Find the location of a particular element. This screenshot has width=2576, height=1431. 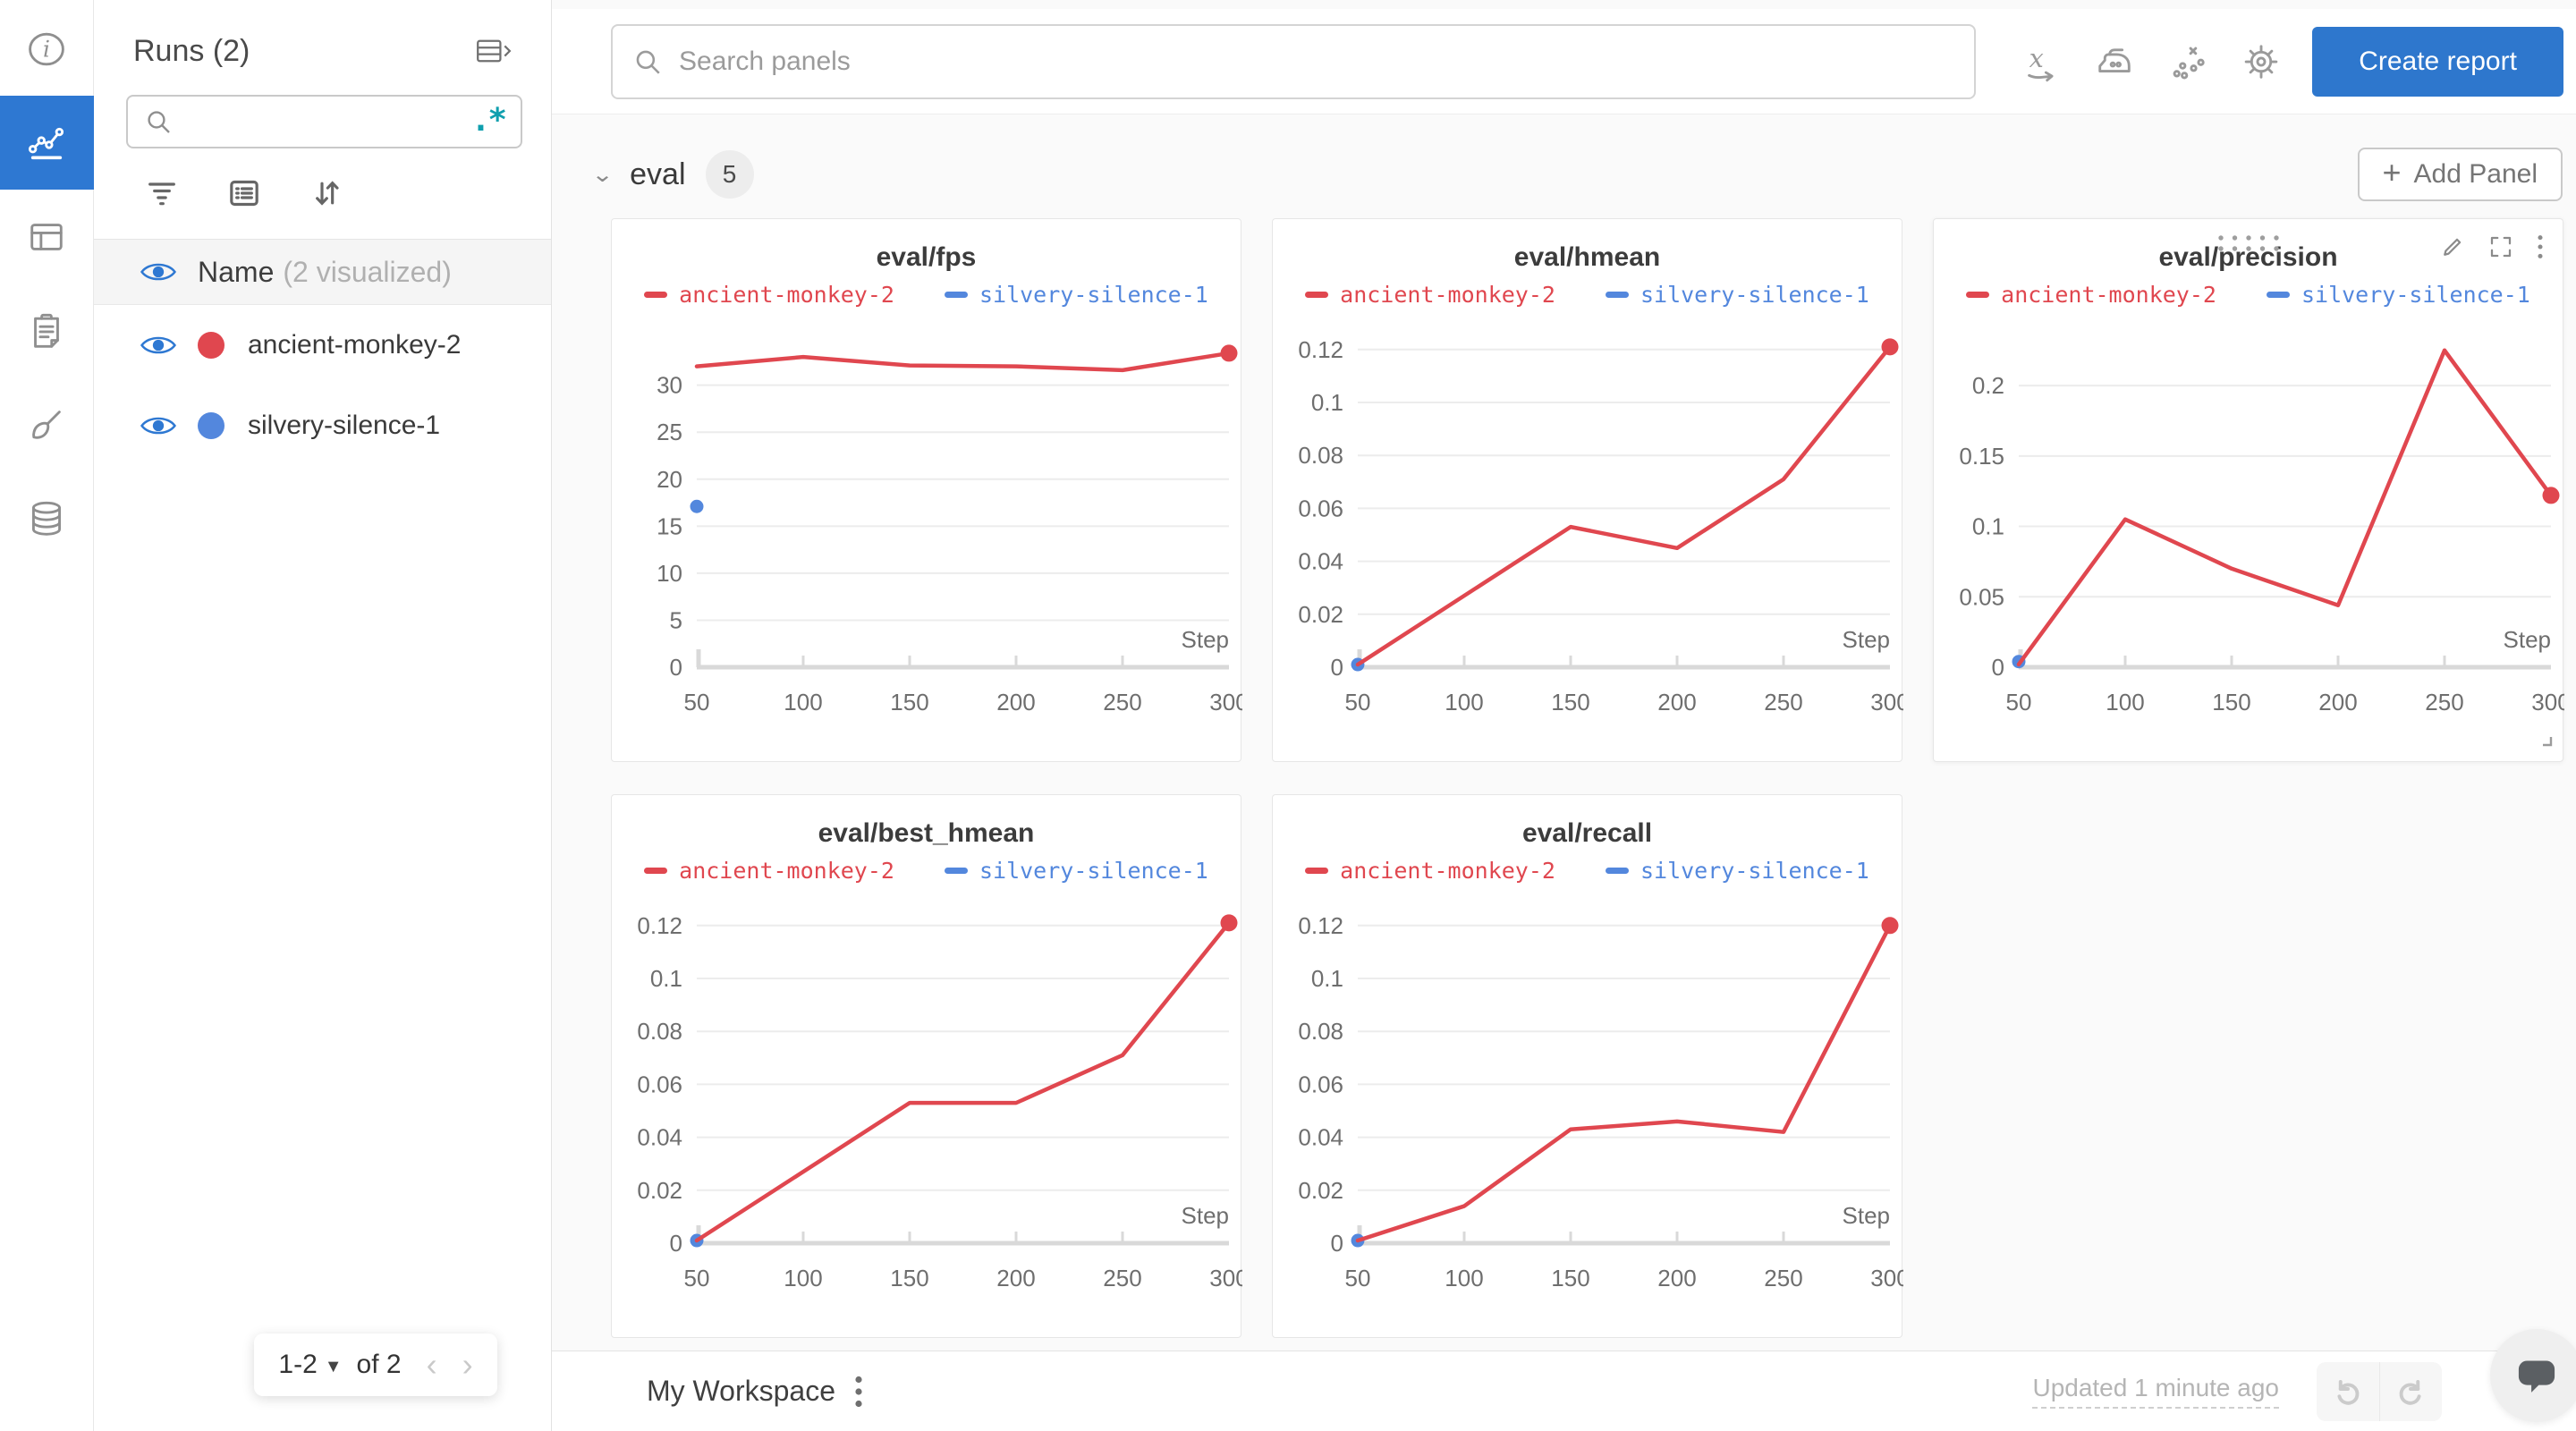

panel-menu-kebab-icon is located at coordinates (2540, 247).